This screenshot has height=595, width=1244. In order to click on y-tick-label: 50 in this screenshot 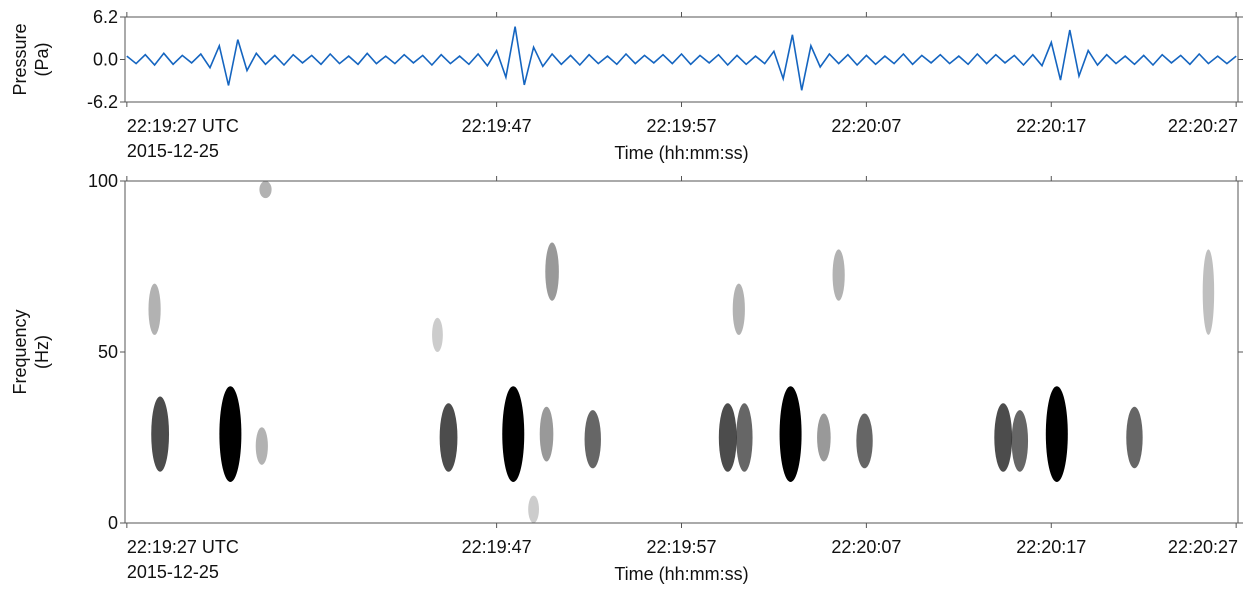, I will do `click(108, 352)`.